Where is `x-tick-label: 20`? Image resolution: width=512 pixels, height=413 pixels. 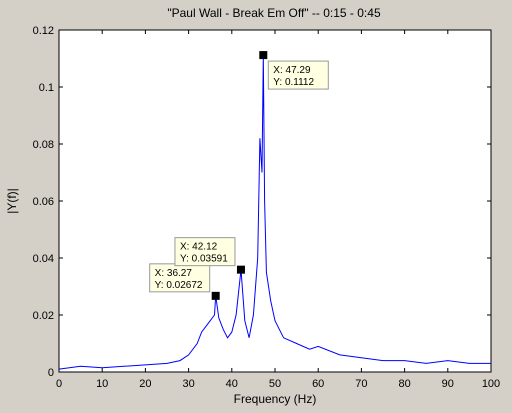 x-tick-label: 20 is located at coordinates (145, 384).